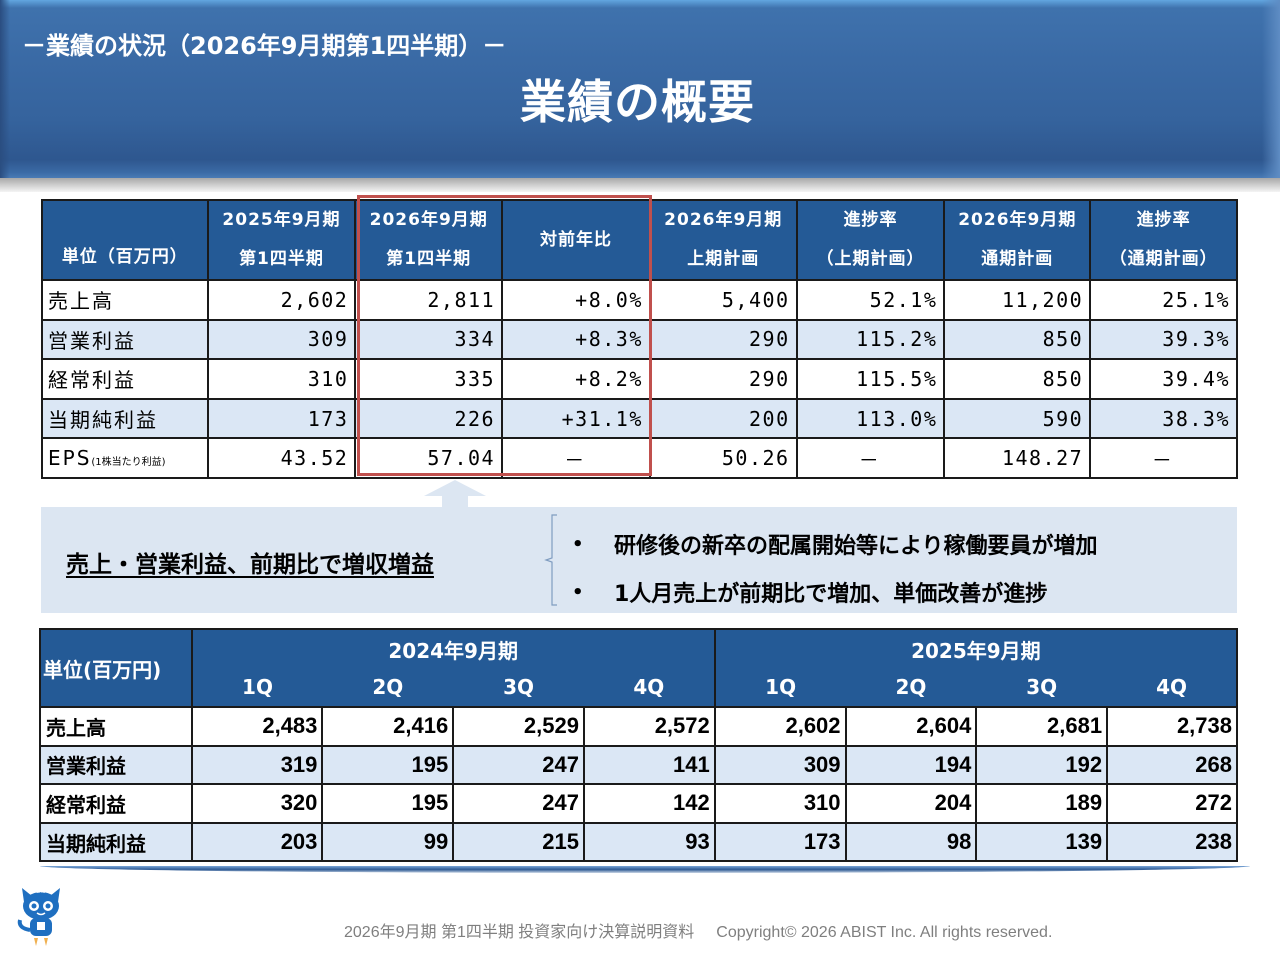 This screenshot has width=1280, height=960. I want to click on col-header-fy-plan: 2026年9月期 通期計画, so click(1017, 240).